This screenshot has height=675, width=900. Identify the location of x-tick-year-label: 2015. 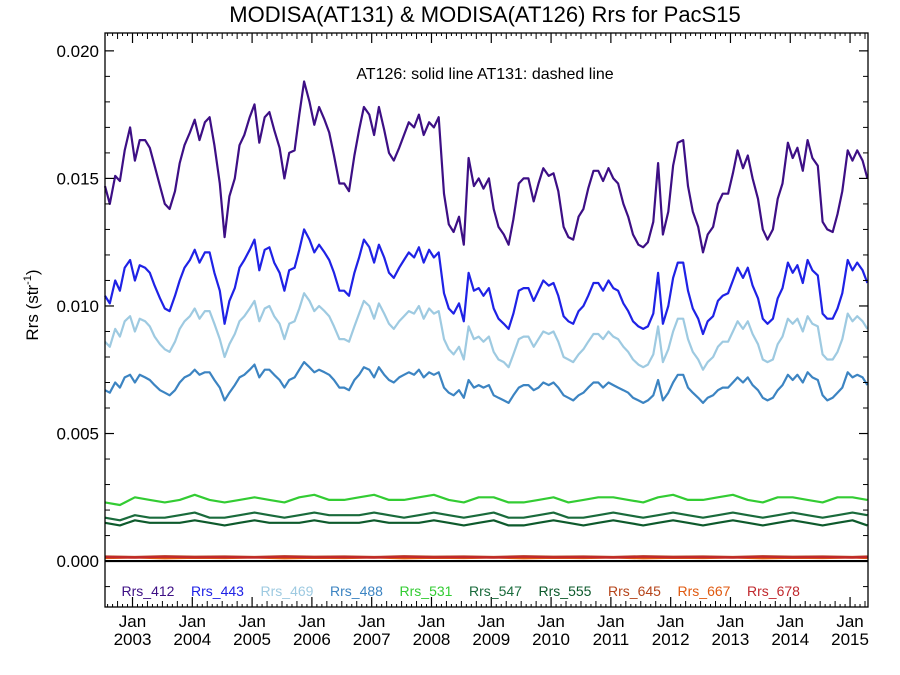
(850, 639).